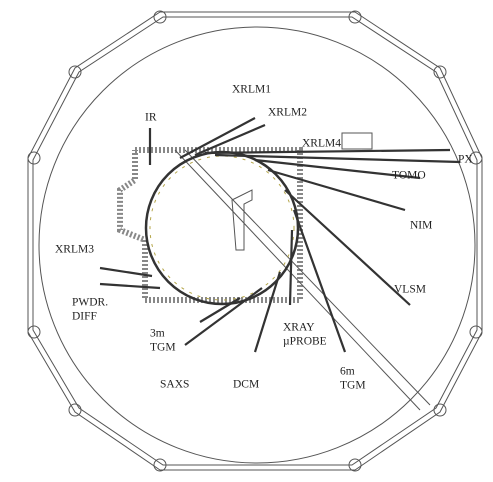 This screenshot has height=482, width=493. Describe the element at coordinates (421, 226) in the screenshot. I see `beamline-label: NIM` at that location.